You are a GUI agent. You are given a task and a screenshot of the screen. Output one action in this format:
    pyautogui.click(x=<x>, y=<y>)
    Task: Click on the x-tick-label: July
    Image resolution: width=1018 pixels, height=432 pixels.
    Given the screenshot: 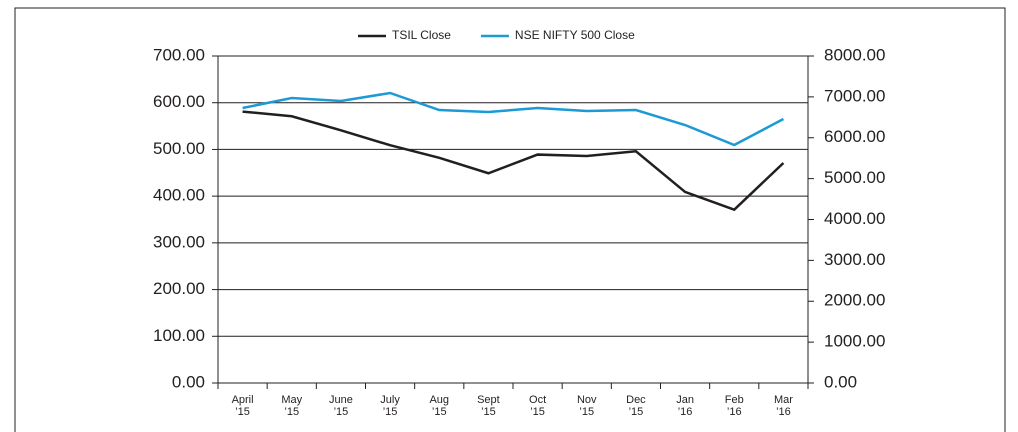 What is the action you would take?
    pyautogui.click(x=390, y=400)
    